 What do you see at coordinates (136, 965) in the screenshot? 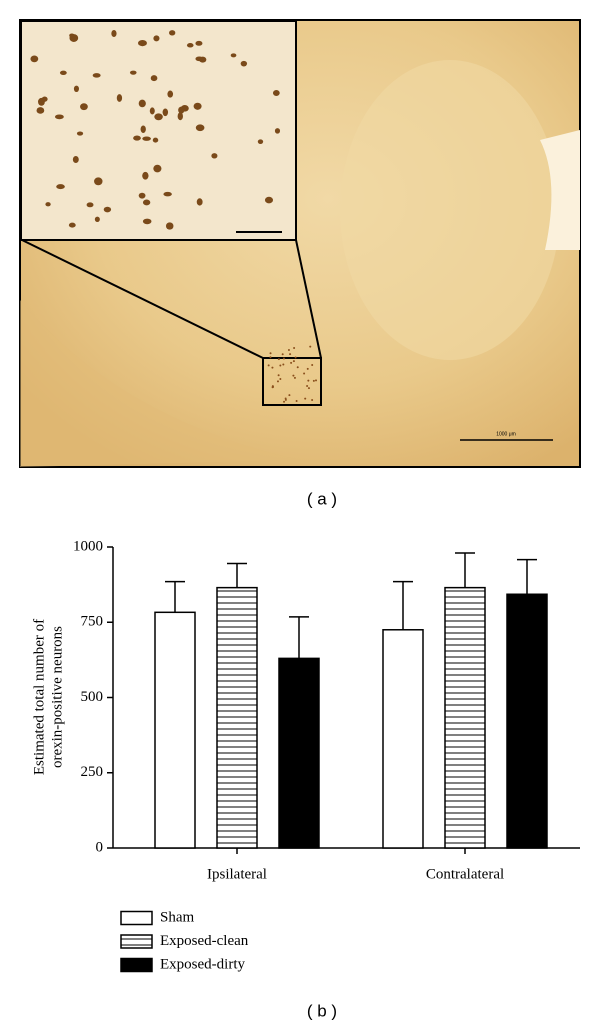
I see `legend-swatch` at bounding box center [136, 965].